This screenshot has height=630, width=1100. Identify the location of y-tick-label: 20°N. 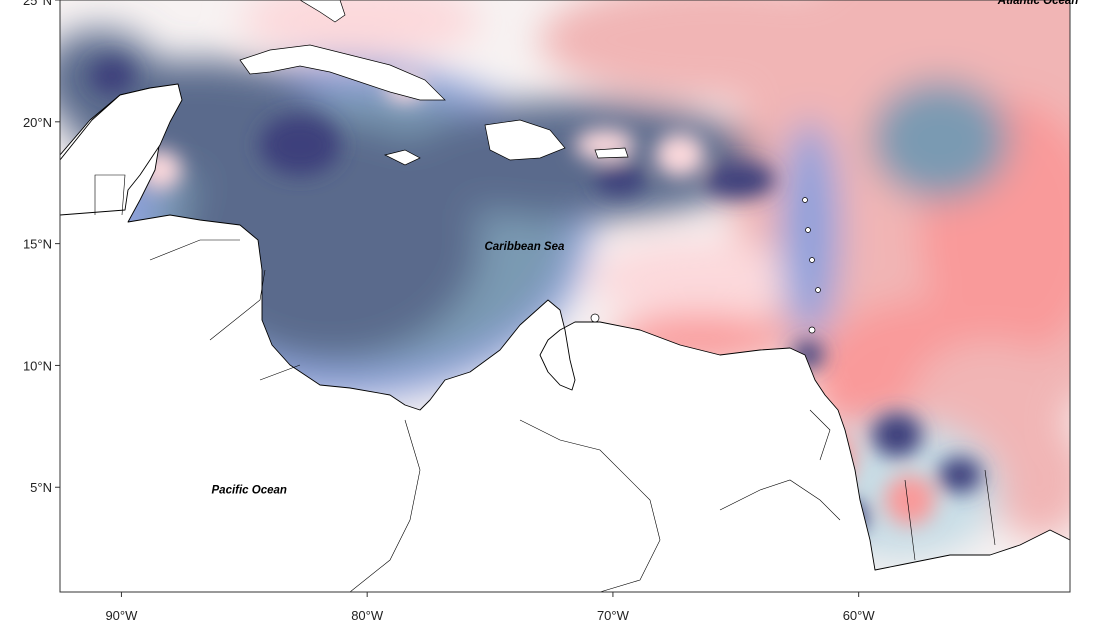
(37, 122).